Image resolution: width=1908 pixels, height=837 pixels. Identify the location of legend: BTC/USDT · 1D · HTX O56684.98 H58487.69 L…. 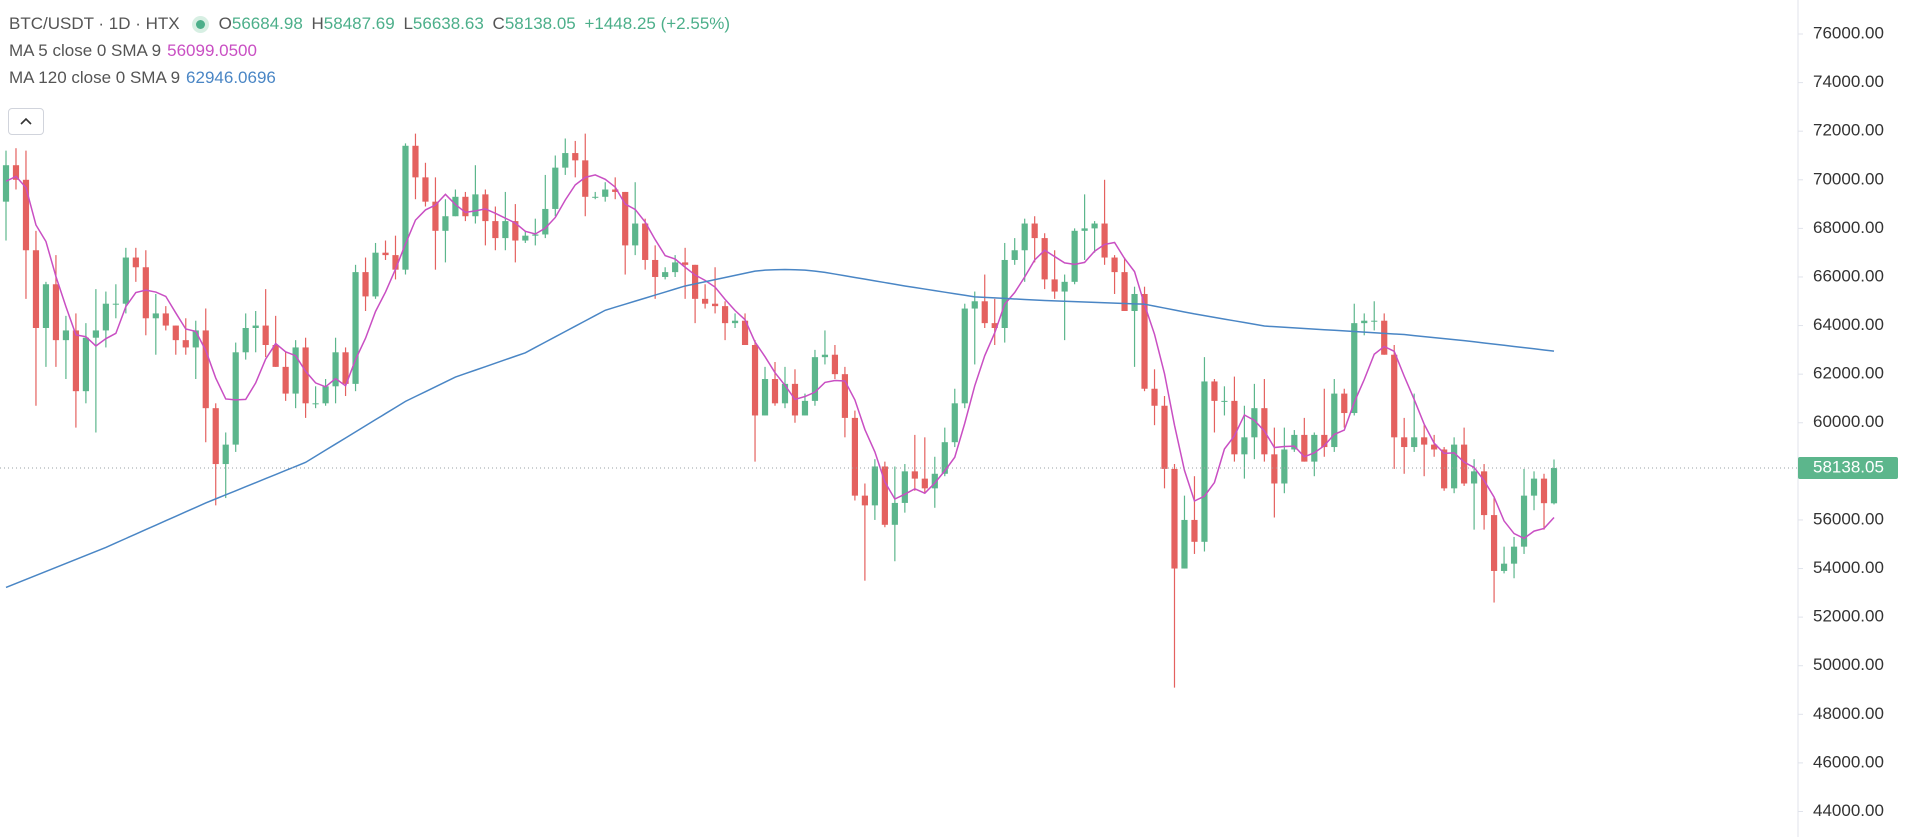
(369, 50).